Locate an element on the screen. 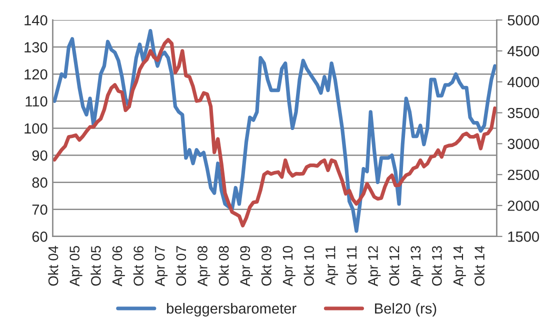 This screenshot has width=555, height=333. legend-label: beleggersbarometer is located at coordinates (231, 309).